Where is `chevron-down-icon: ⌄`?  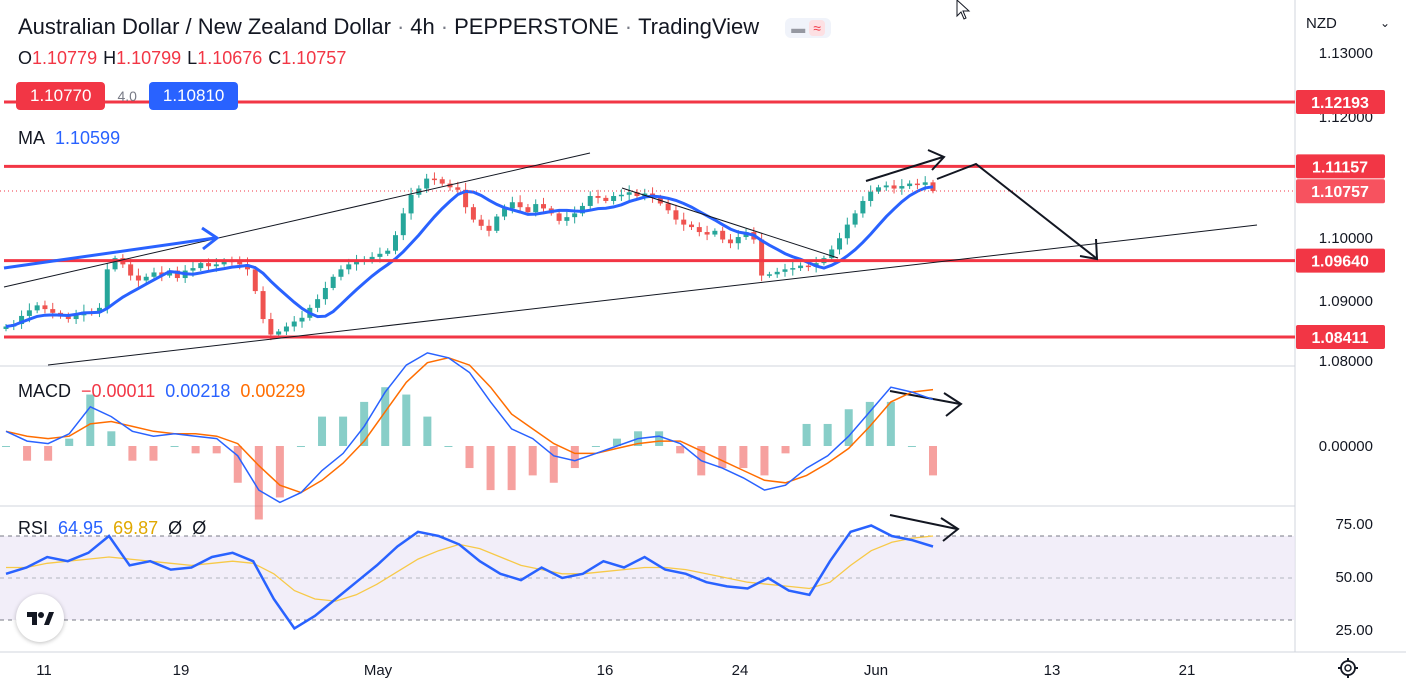 chevron-down-icon: ⌄ is located at coordinates (1385, 23).